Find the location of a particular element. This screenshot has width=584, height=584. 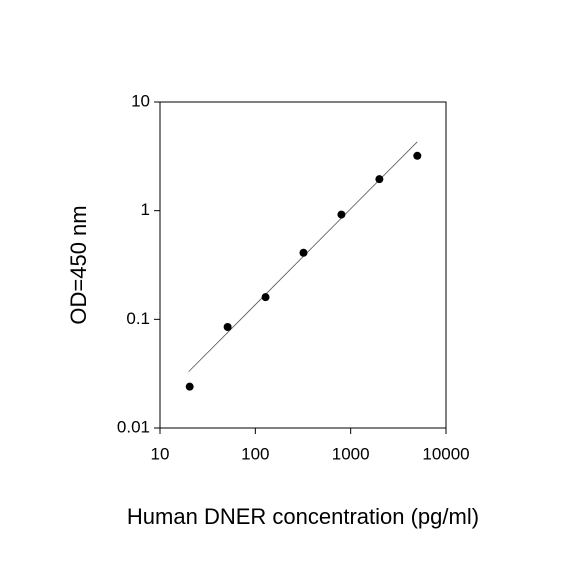

x-tick-label: 1000 is located at coordinates (351, 453).